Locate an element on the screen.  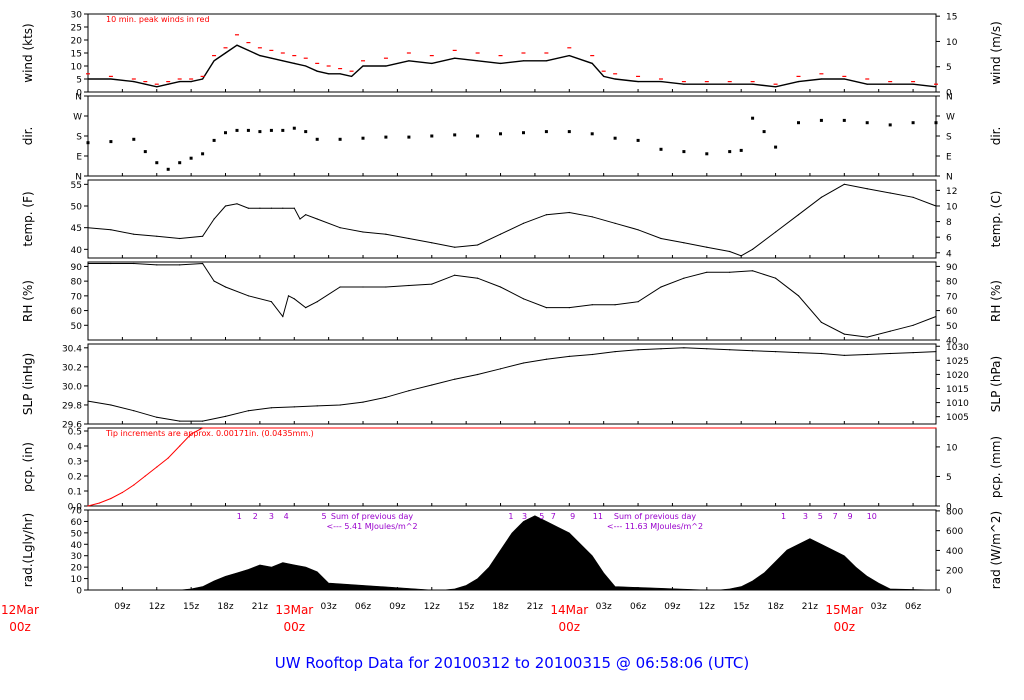
right-tick-label: 4 is located at coordinates (949, 254).